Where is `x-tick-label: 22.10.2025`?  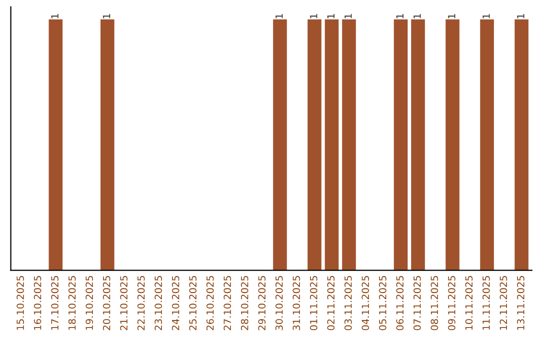
x-tick-label: 22.10.2025 is located at coordinates (141, 303).